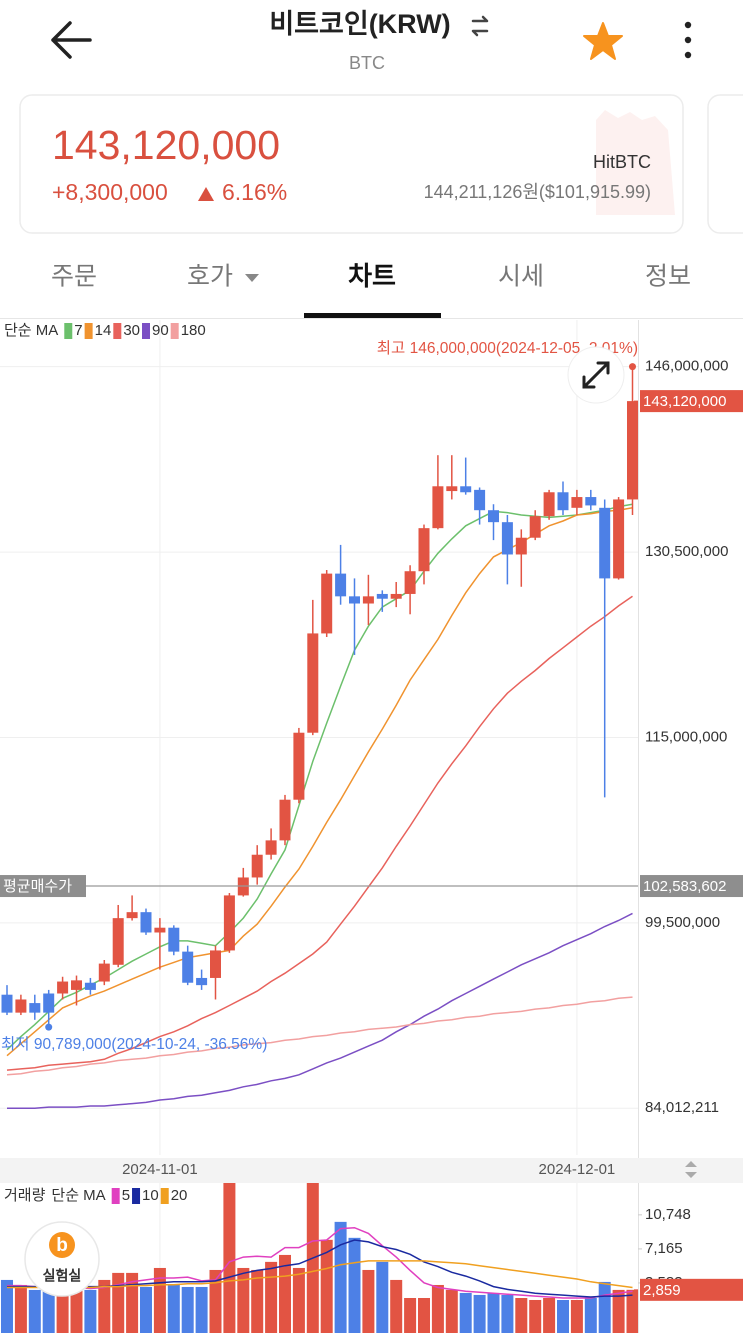 The height and width of the screenshot is (1333, 743). Describe the element at coordinates (603, 41) in the screenshot. I see `favorite-star` at that location.